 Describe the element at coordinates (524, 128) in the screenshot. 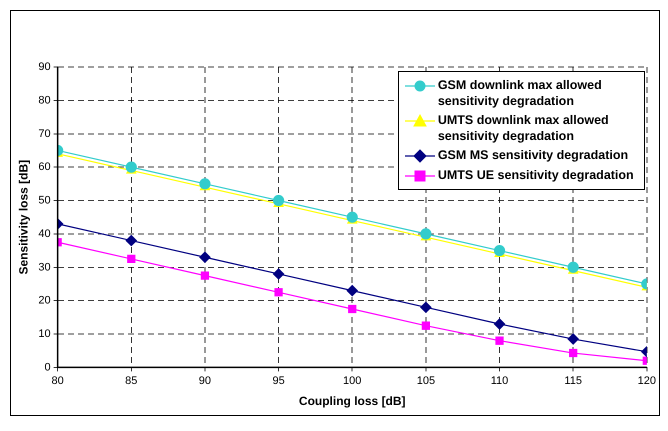

I see `legend-label: UMTS downlink max allowed sensitivity degradation` at that location.